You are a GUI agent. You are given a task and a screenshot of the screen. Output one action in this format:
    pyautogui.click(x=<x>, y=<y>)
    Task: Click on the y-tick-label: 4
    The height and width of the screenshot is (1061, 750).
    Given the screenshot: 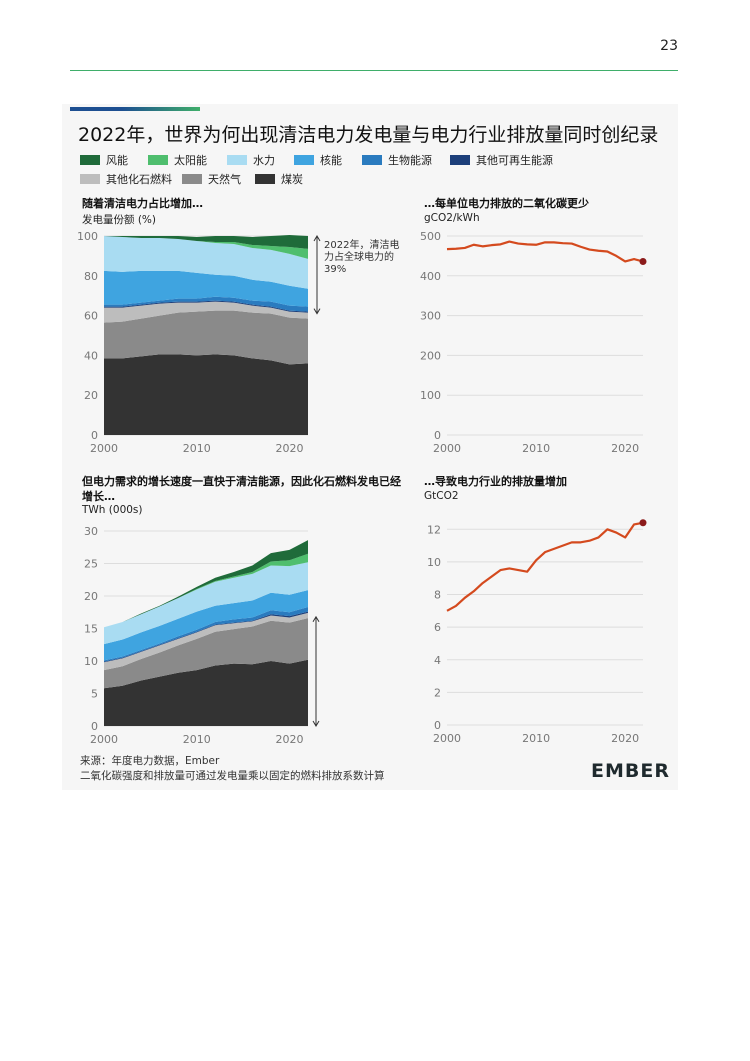 What is the action you would take?
    pyautogui.click(x=437, y=660)
    